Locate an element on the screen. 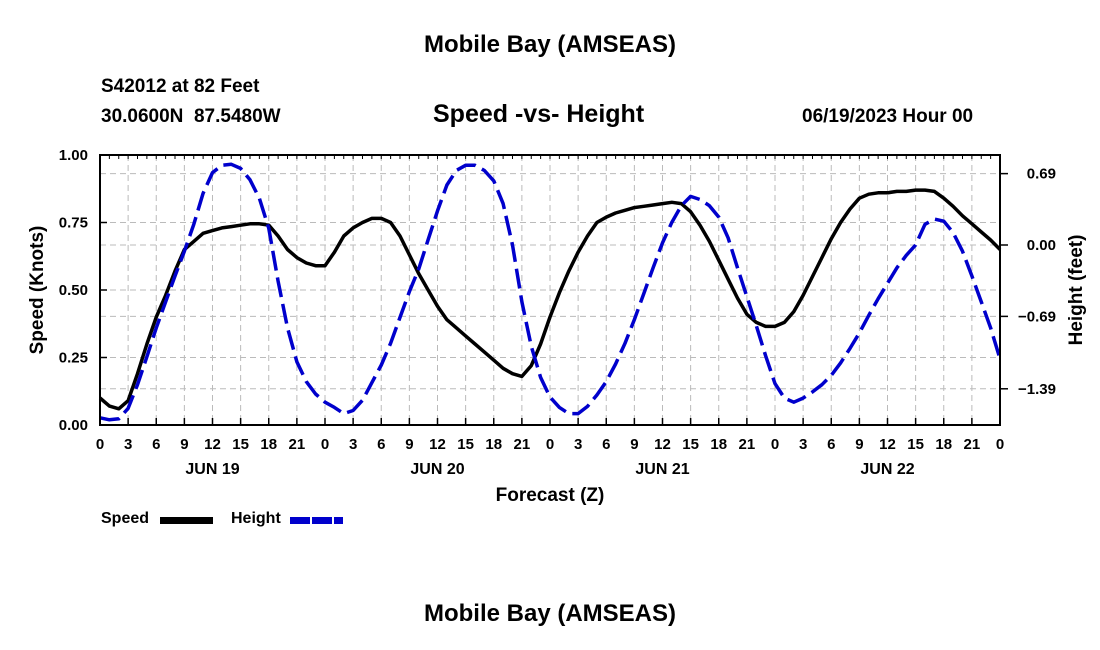 This screenshot has height=650, width=1100. x-day-label: JUN 21 is located at coordinates (662, 469).